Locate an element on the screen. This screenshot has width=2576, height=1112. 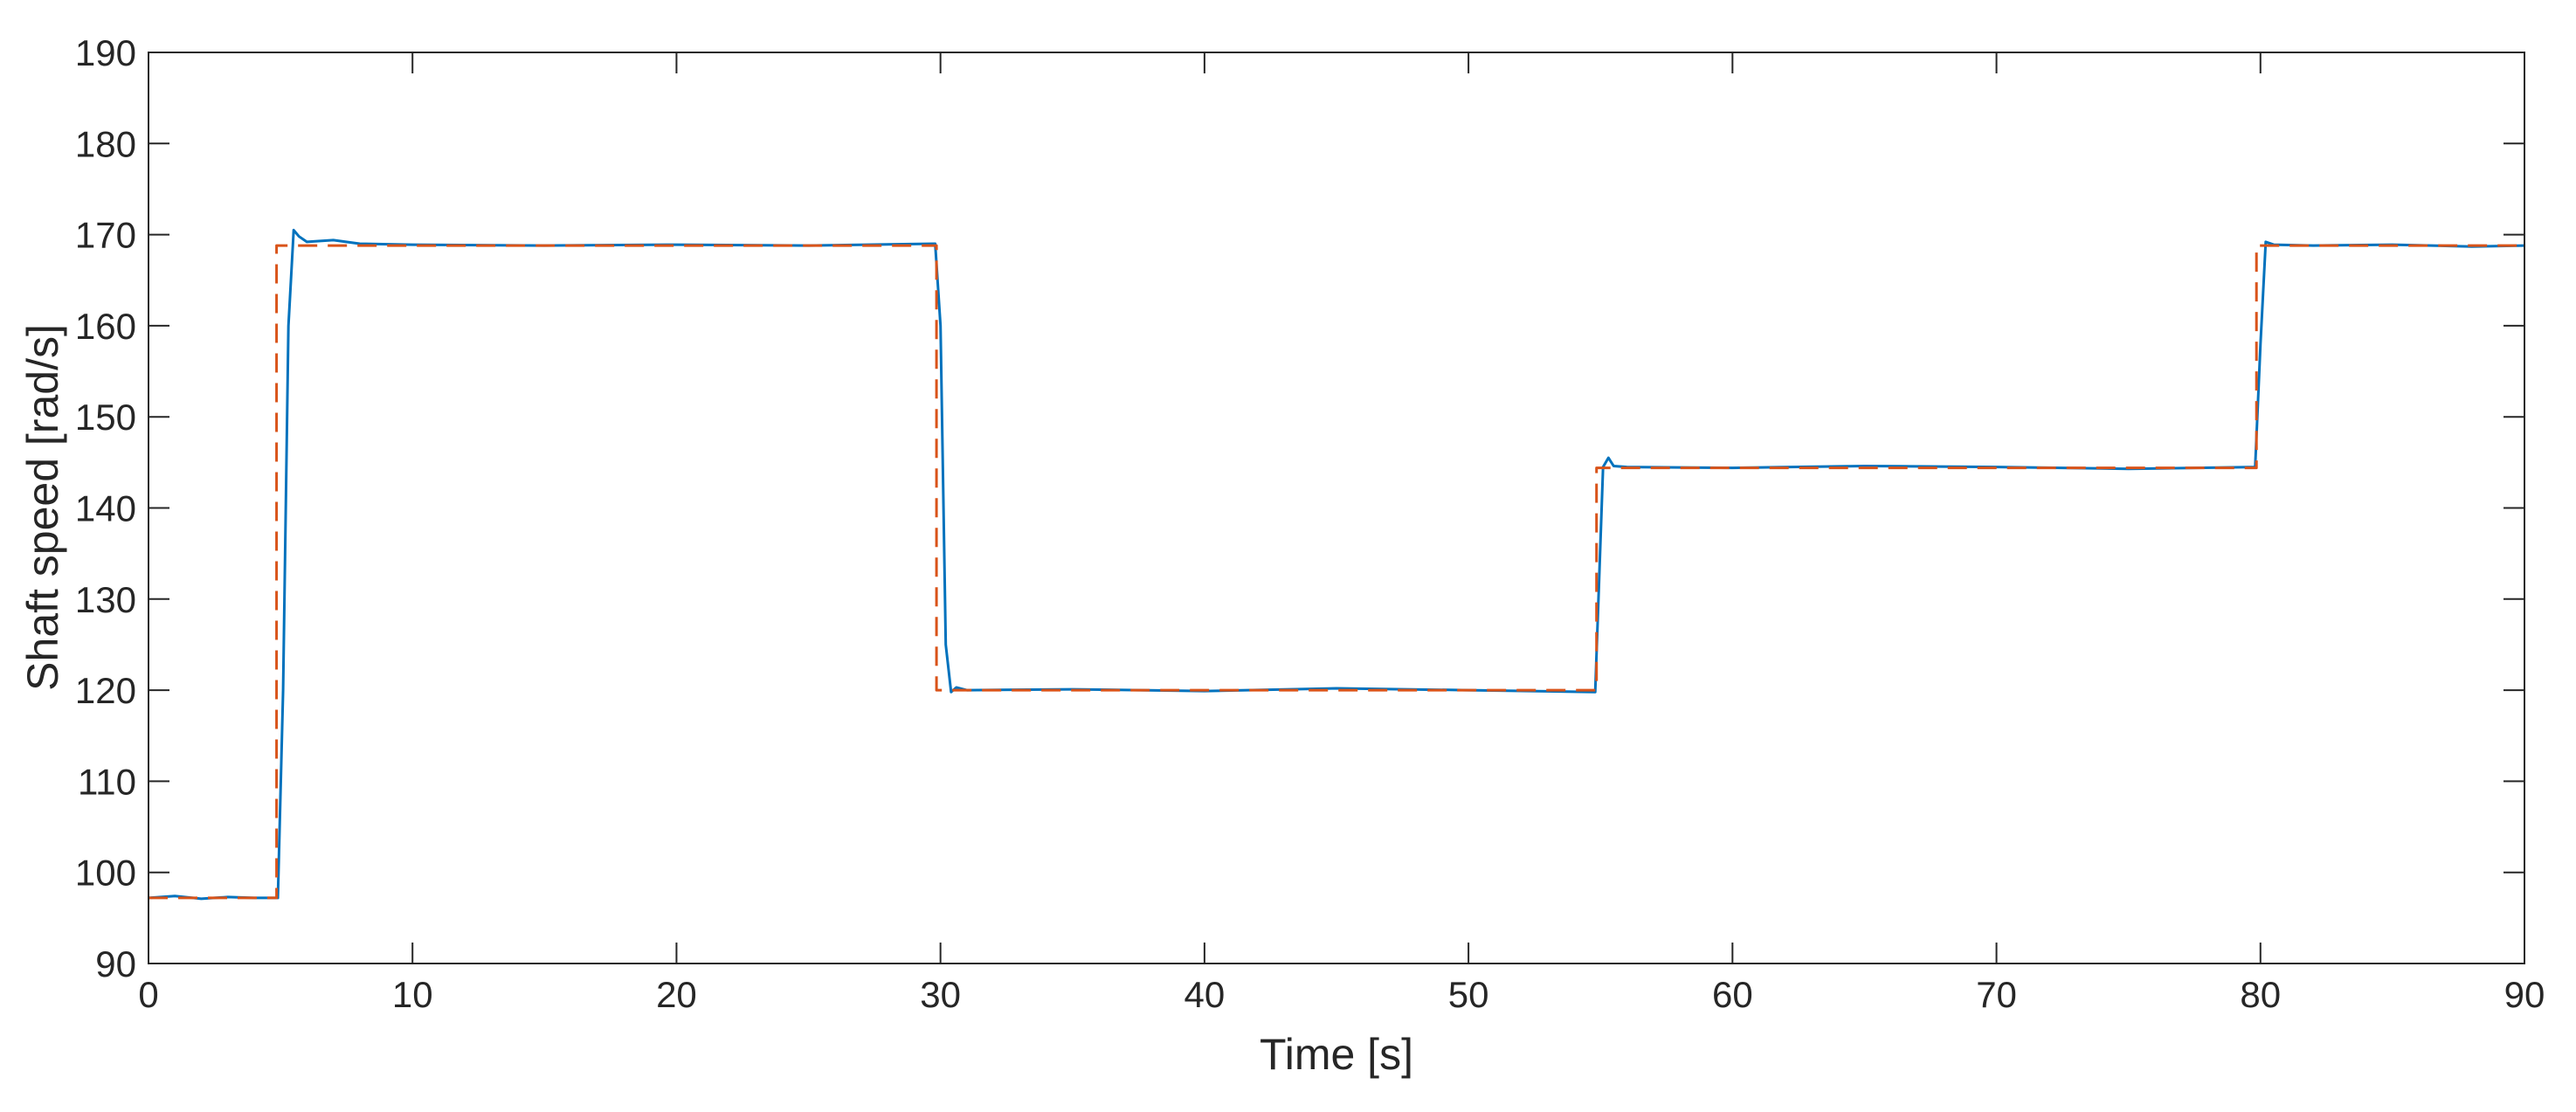
y-tick-label: 140 is located at coordinates (105, 509).